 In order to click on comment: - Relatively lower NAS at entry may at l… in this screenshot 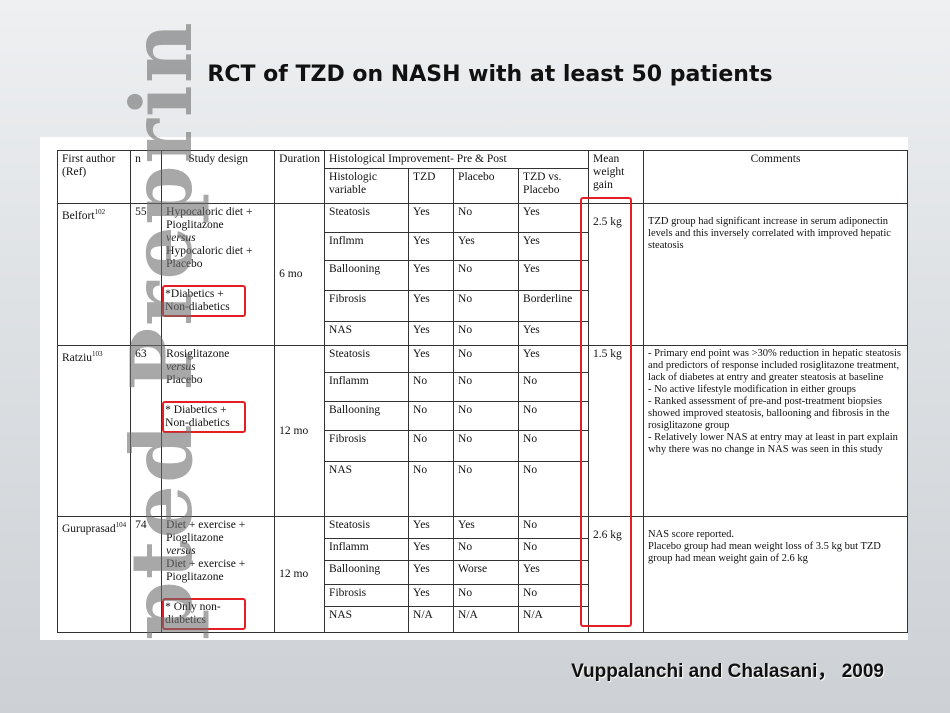, I will do `click(773, 443)`.